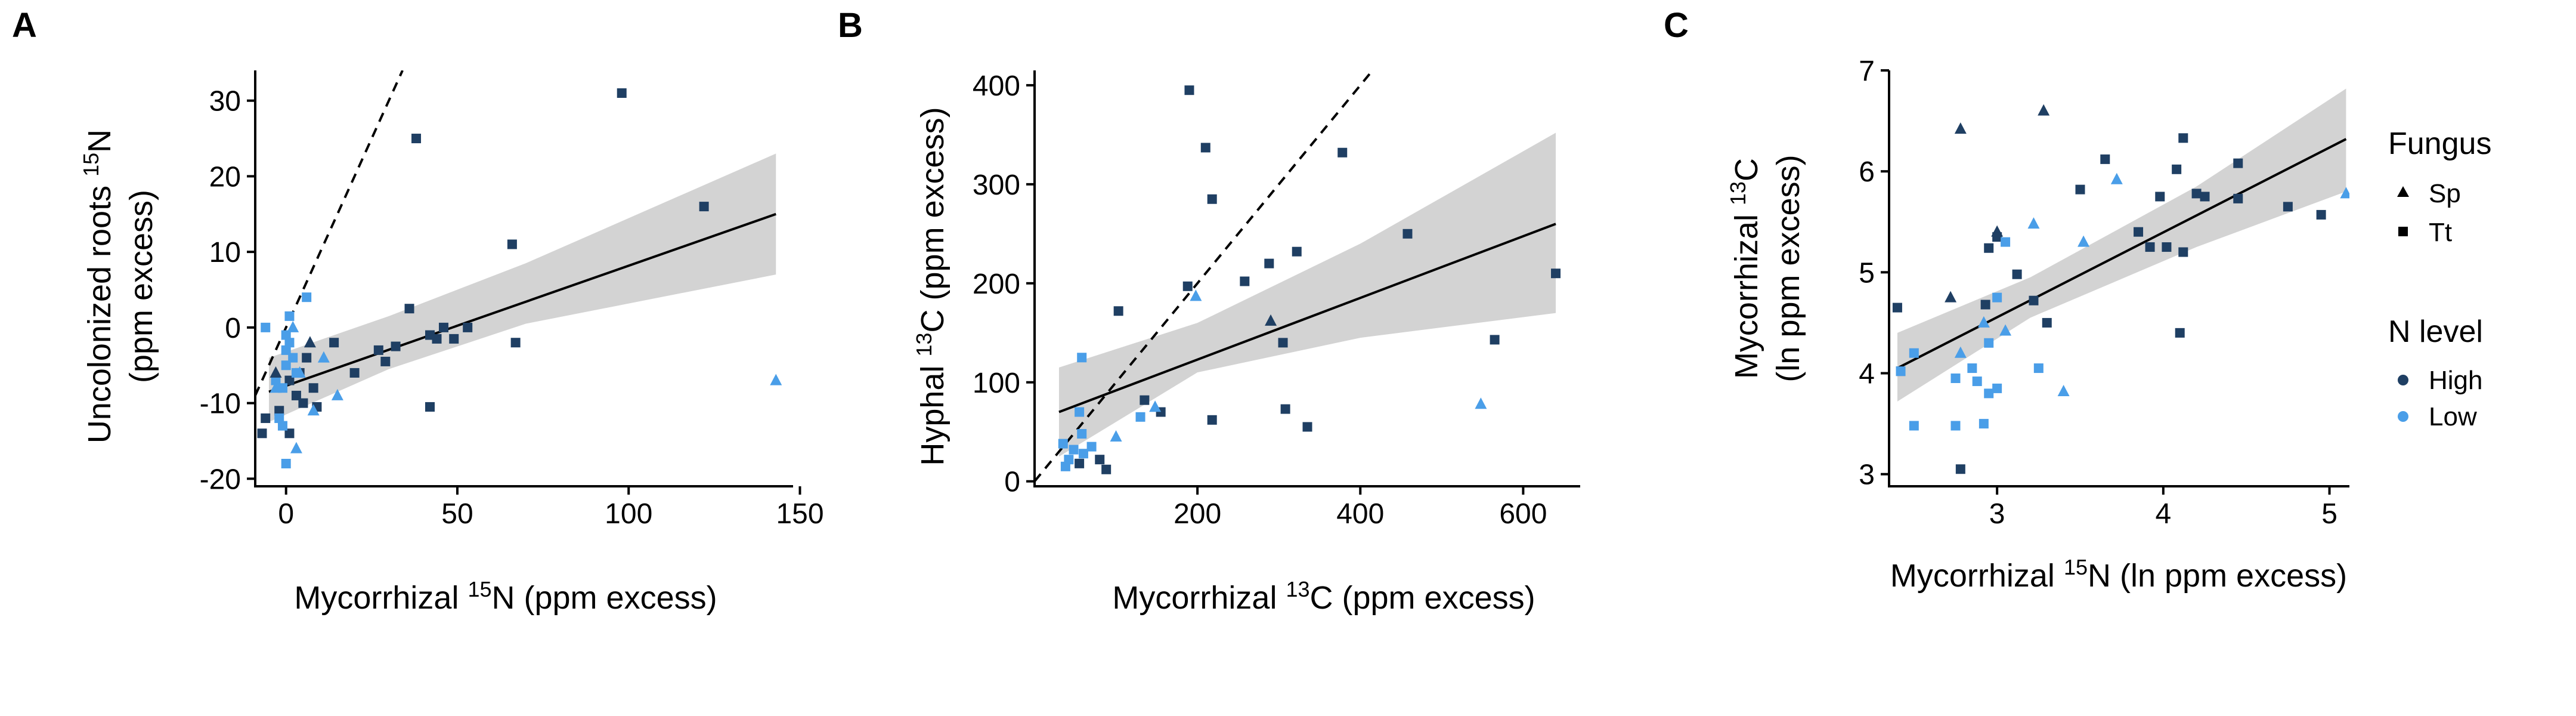  I want to click on panel-letter-b: B, so click(851, 25).